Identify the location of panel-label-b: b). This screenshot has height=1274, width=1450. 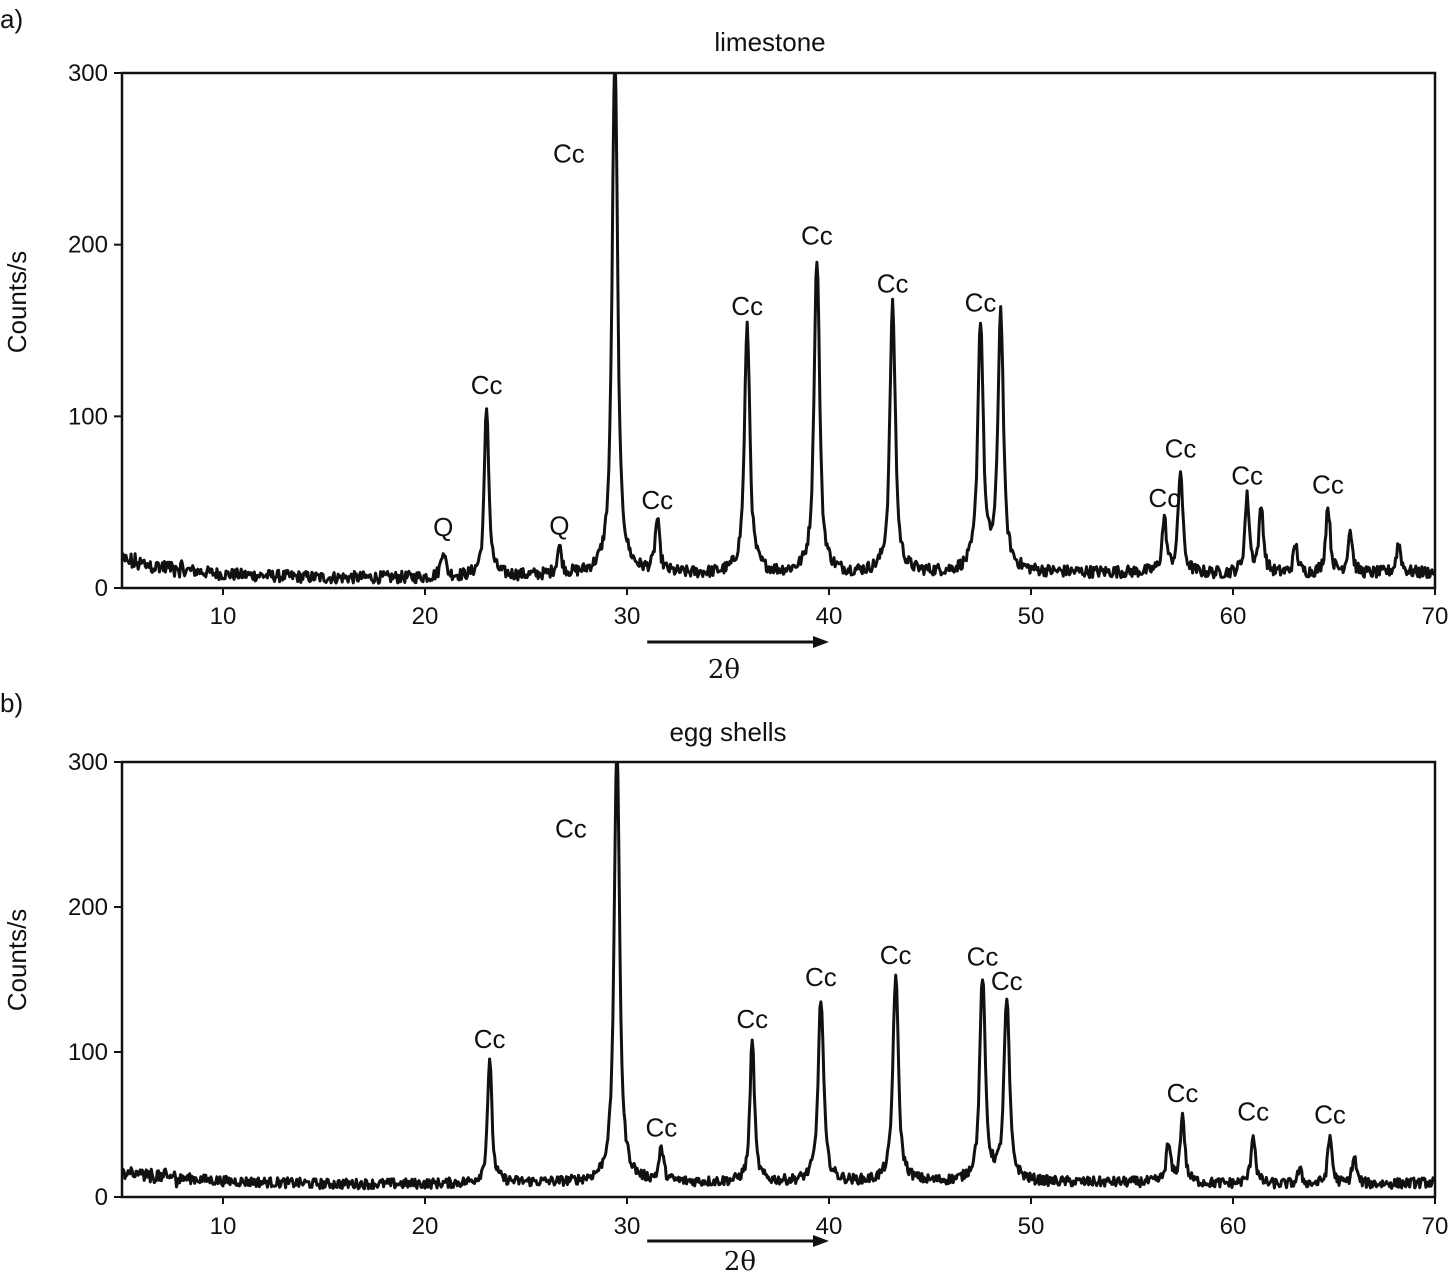
(11, 703).